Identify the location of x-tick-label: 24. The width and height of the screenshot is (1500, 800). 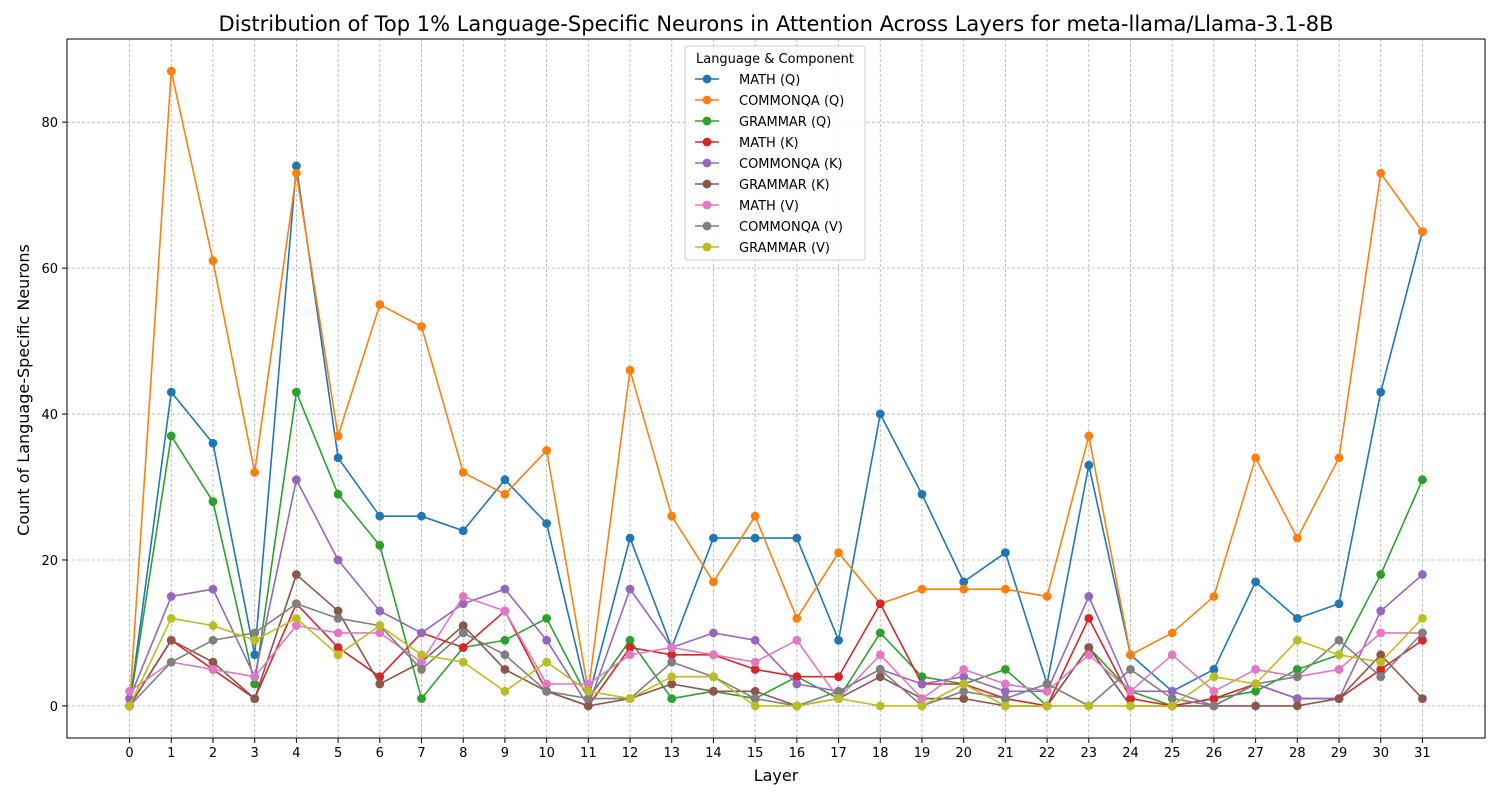
(1130, 753).